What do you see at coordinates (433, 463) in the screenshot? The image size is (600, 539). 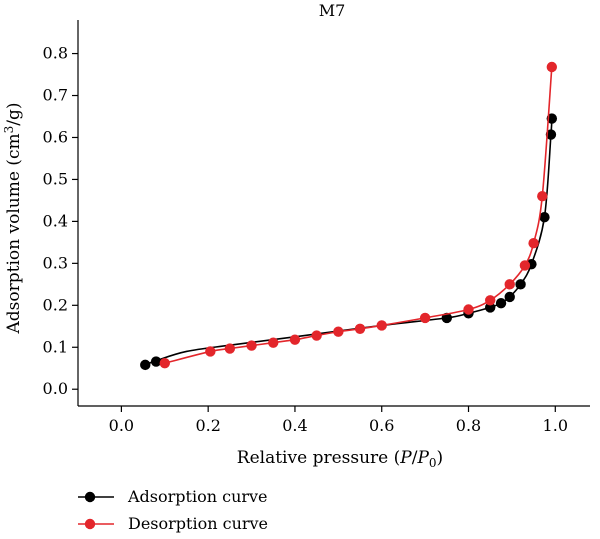 I see `x-axis-label-subscript: 0` at bounding box center [433, 463].